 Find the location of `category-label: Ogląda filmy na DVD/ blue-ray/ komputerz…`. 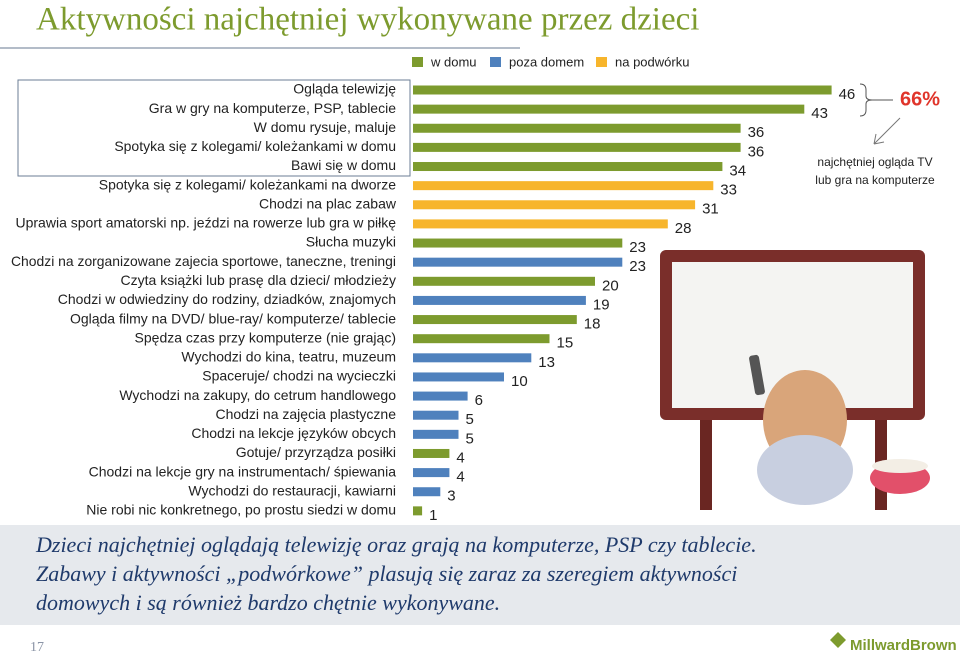

category-label: Ogląda filmy na DVD/ blue-ray/ komputerz… is located at coordinates (233, 318).